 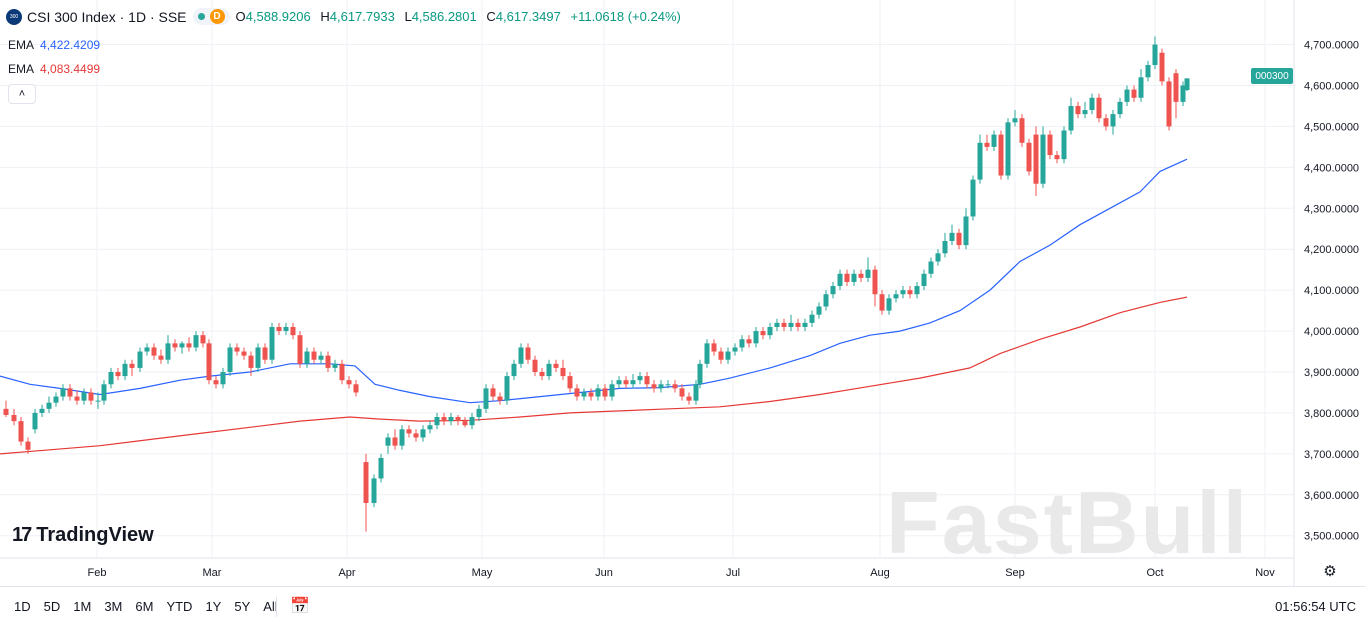 What do you see at coordinates (270, 606) in the screenshot?
I see `range-all: All` at bounding box center [270, 606].